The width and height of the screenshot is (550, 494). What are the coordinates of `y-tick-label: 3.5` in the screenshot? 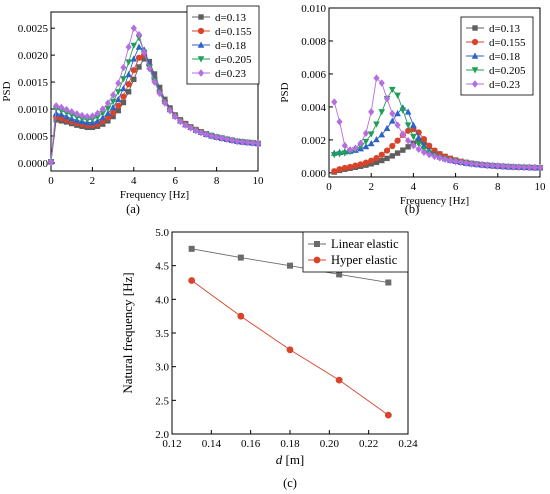 It's located at (162, 334).